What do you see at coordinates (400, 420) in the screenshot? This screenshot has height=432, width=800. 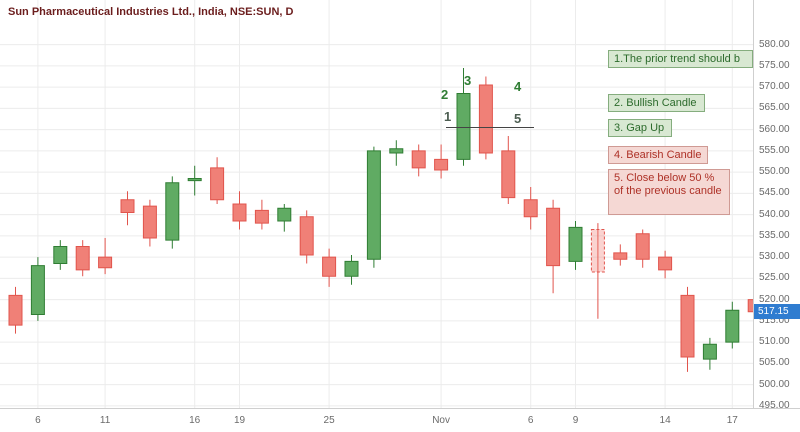 I see `time-axis: 6 11 16 19 25 Nov 6 9 14 17` at bounding box center [400, 420].